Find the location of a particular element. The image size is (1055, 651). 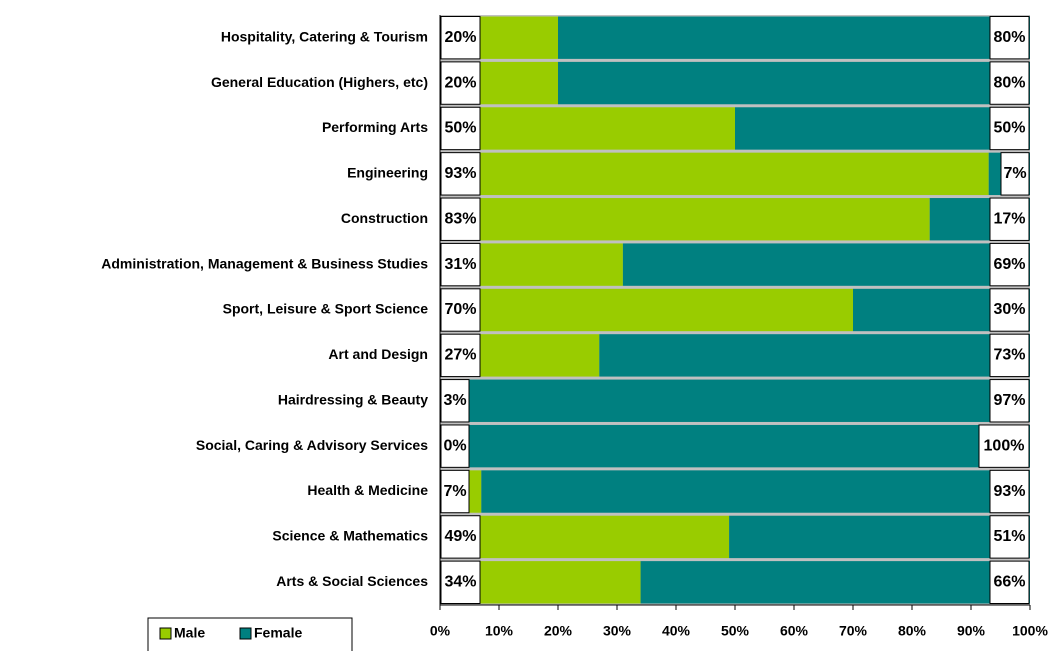

x-tick-label: 20% is located at coordinates (558, 631).